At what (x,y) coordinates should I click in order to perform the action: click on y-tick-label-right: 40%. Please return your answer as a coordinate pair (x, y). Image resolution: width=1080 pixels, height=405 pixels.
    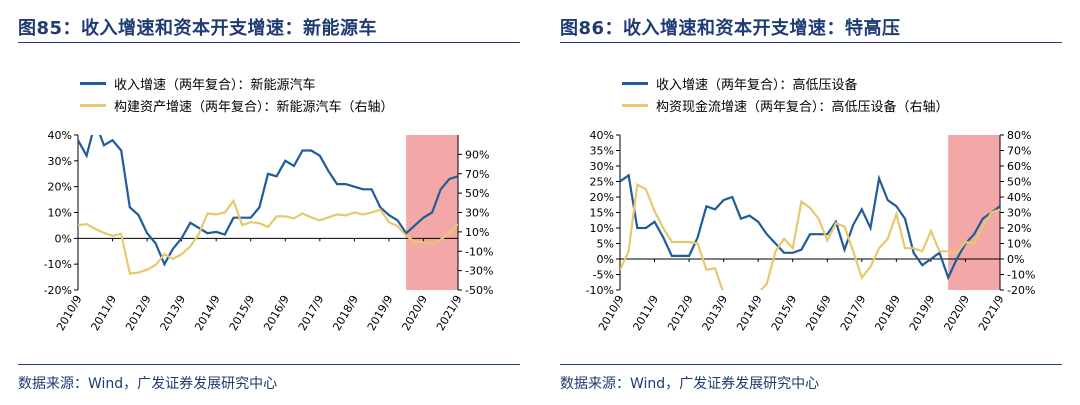
    Looking at the image, I should click on (1019, 197).